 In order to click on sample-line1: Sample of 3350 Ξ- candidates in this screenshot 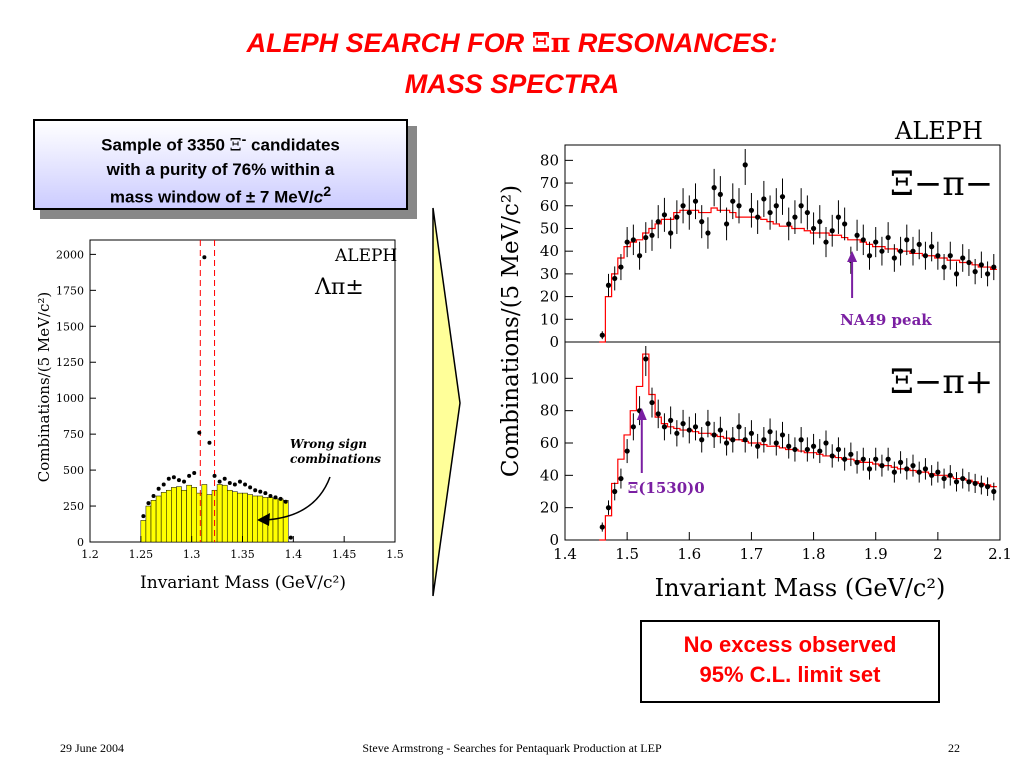, I will do `click(220, 143)`.